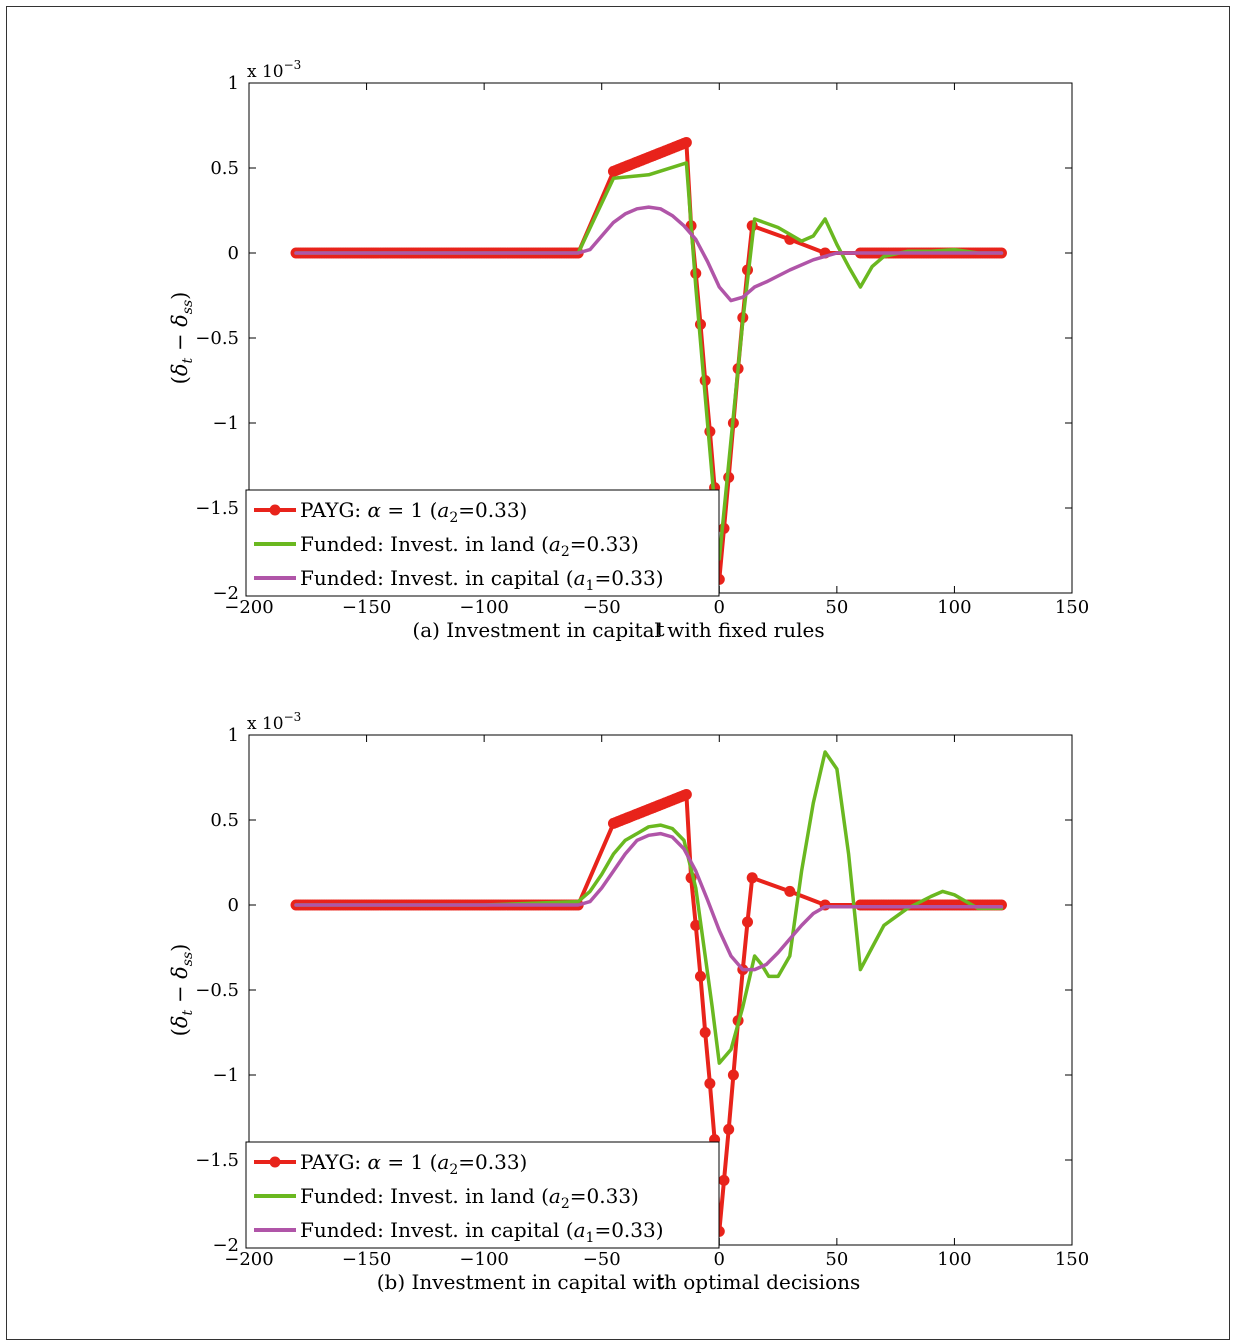 The image size is (1237, 1344). Describe the element at coordinates (225, 593) in the screenshot. I see `c0-y-tick-label: −2` at that location.